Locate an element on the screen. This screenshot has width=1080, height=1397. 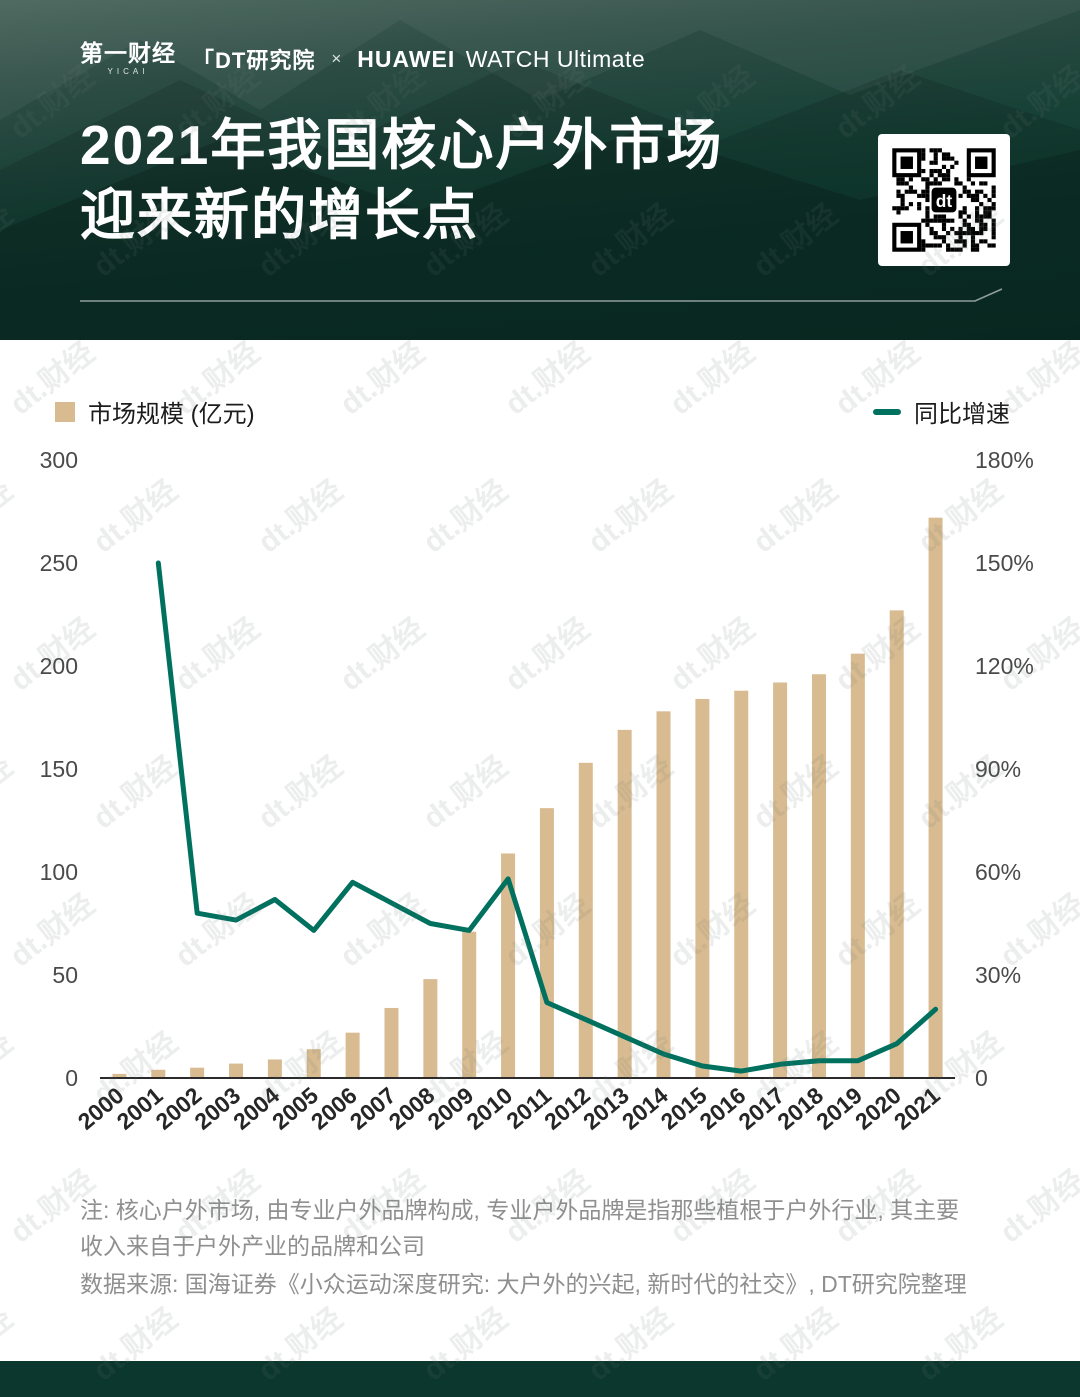
svg-text: 200 is located at coordinates (59, 666).